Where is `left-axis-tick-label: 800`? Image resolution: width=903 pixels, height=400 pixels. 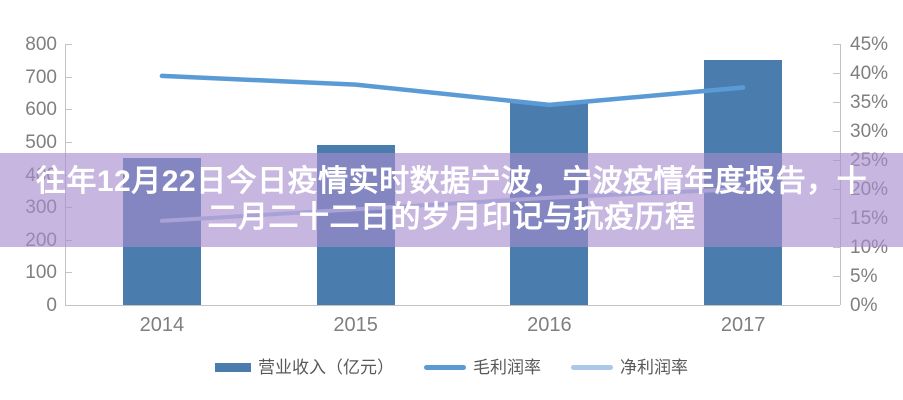 left-axis-tick-label: 800 is located at coordinates (41, 44).